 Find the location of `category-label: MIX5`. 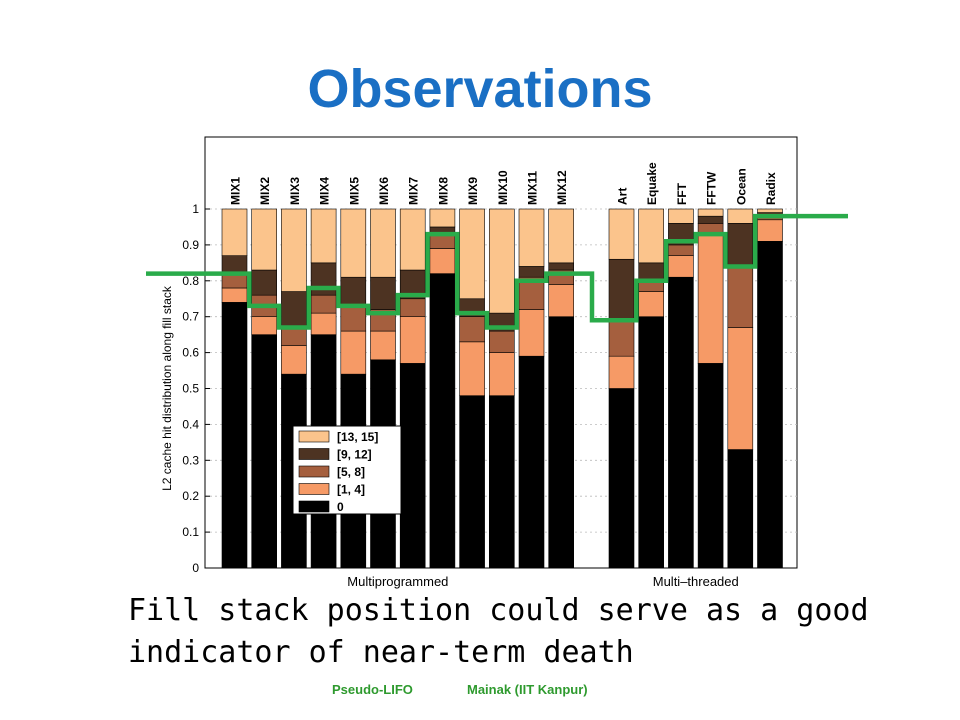

category-label: MIX5 is located at coordinates (354, 191).